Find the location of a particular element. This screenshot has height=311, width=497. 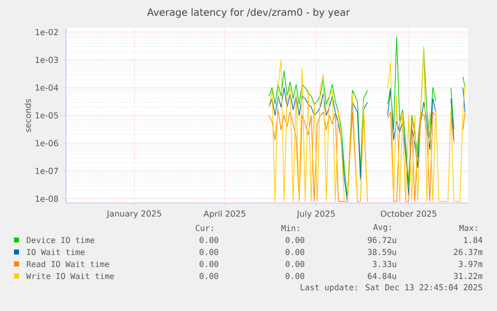

y-tick-label: 1e-02 is located at coordinates (47, 32).